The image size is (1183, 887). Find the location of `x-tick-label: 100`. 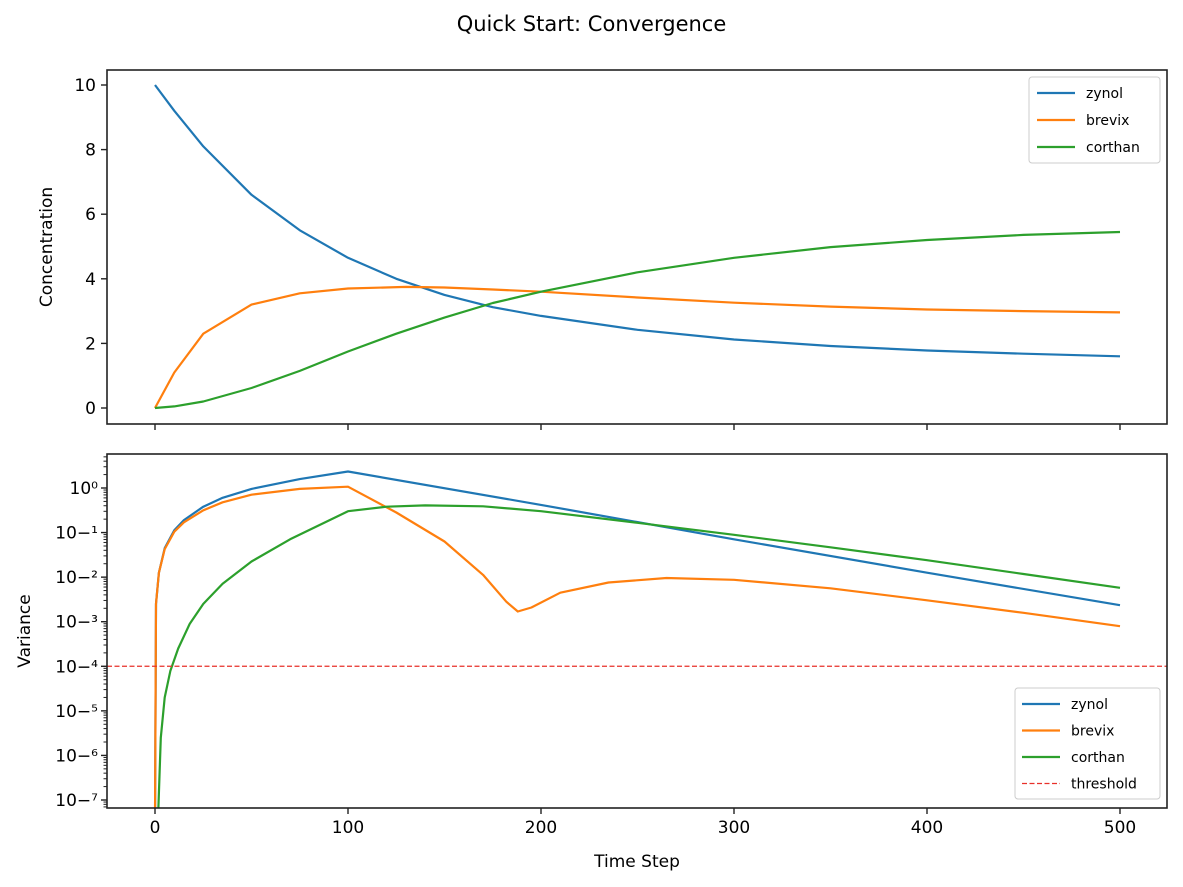

x-tick-label: 100 is located at coordinates (348, 828).